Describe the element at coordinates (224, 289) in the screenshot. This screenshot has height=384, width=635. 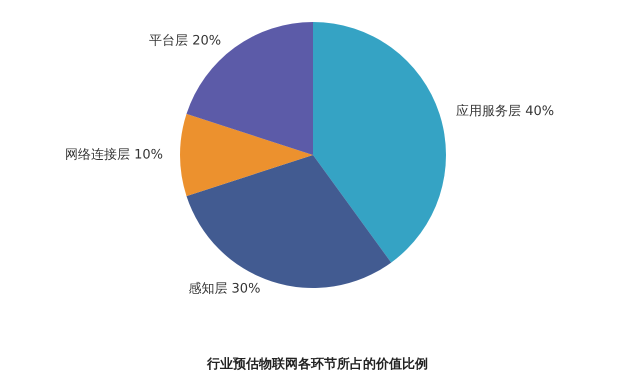
I see `slice-label: 感知层 30%` at that location.